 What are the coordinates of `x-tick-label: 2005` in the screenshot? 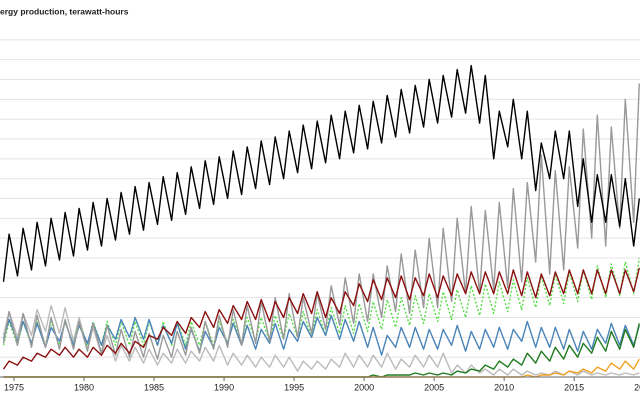 It's located at (434, 387).